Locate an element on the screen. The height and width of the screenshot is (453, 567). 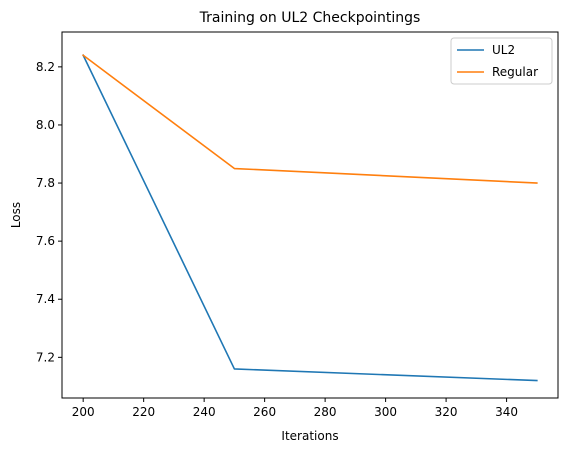
x-tick-label: 300 is located at coordinates (385, 412).